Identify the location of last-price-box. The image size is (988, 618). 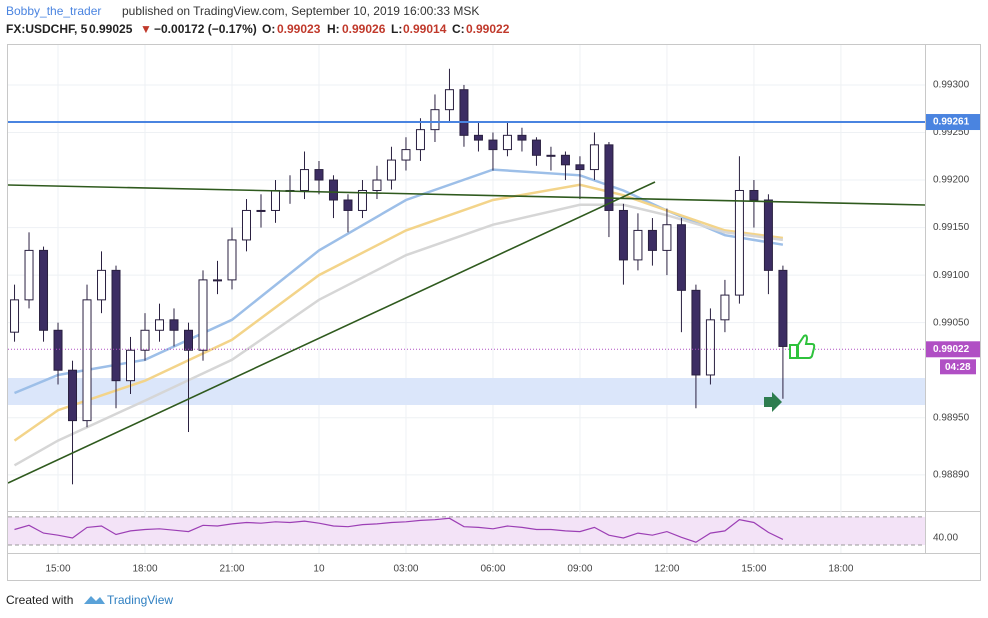
(953, 349).